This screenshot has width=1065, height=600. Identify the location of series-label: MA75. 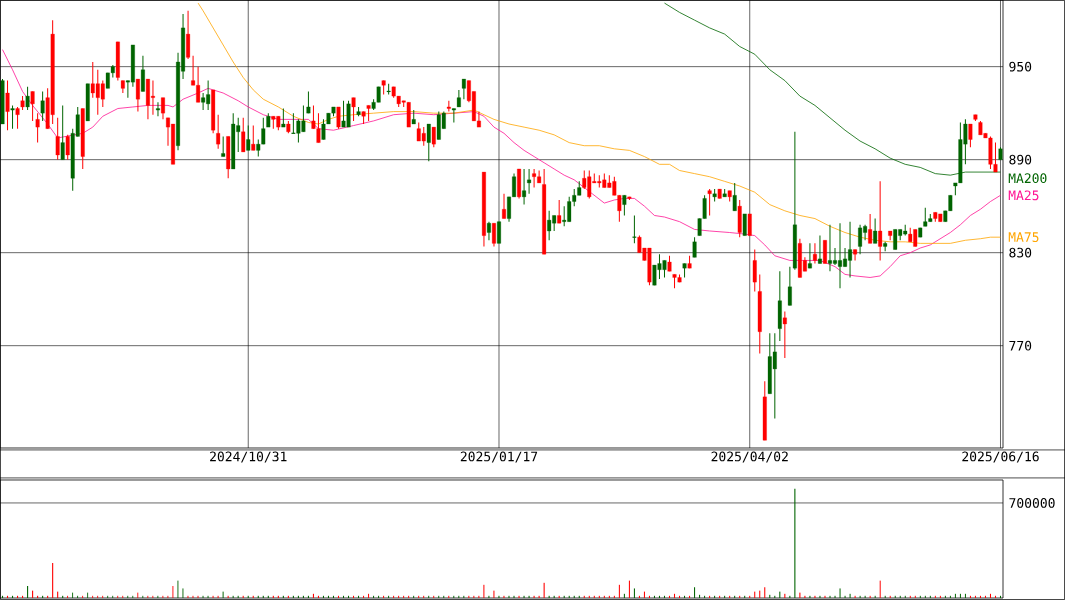
(1023, 237).